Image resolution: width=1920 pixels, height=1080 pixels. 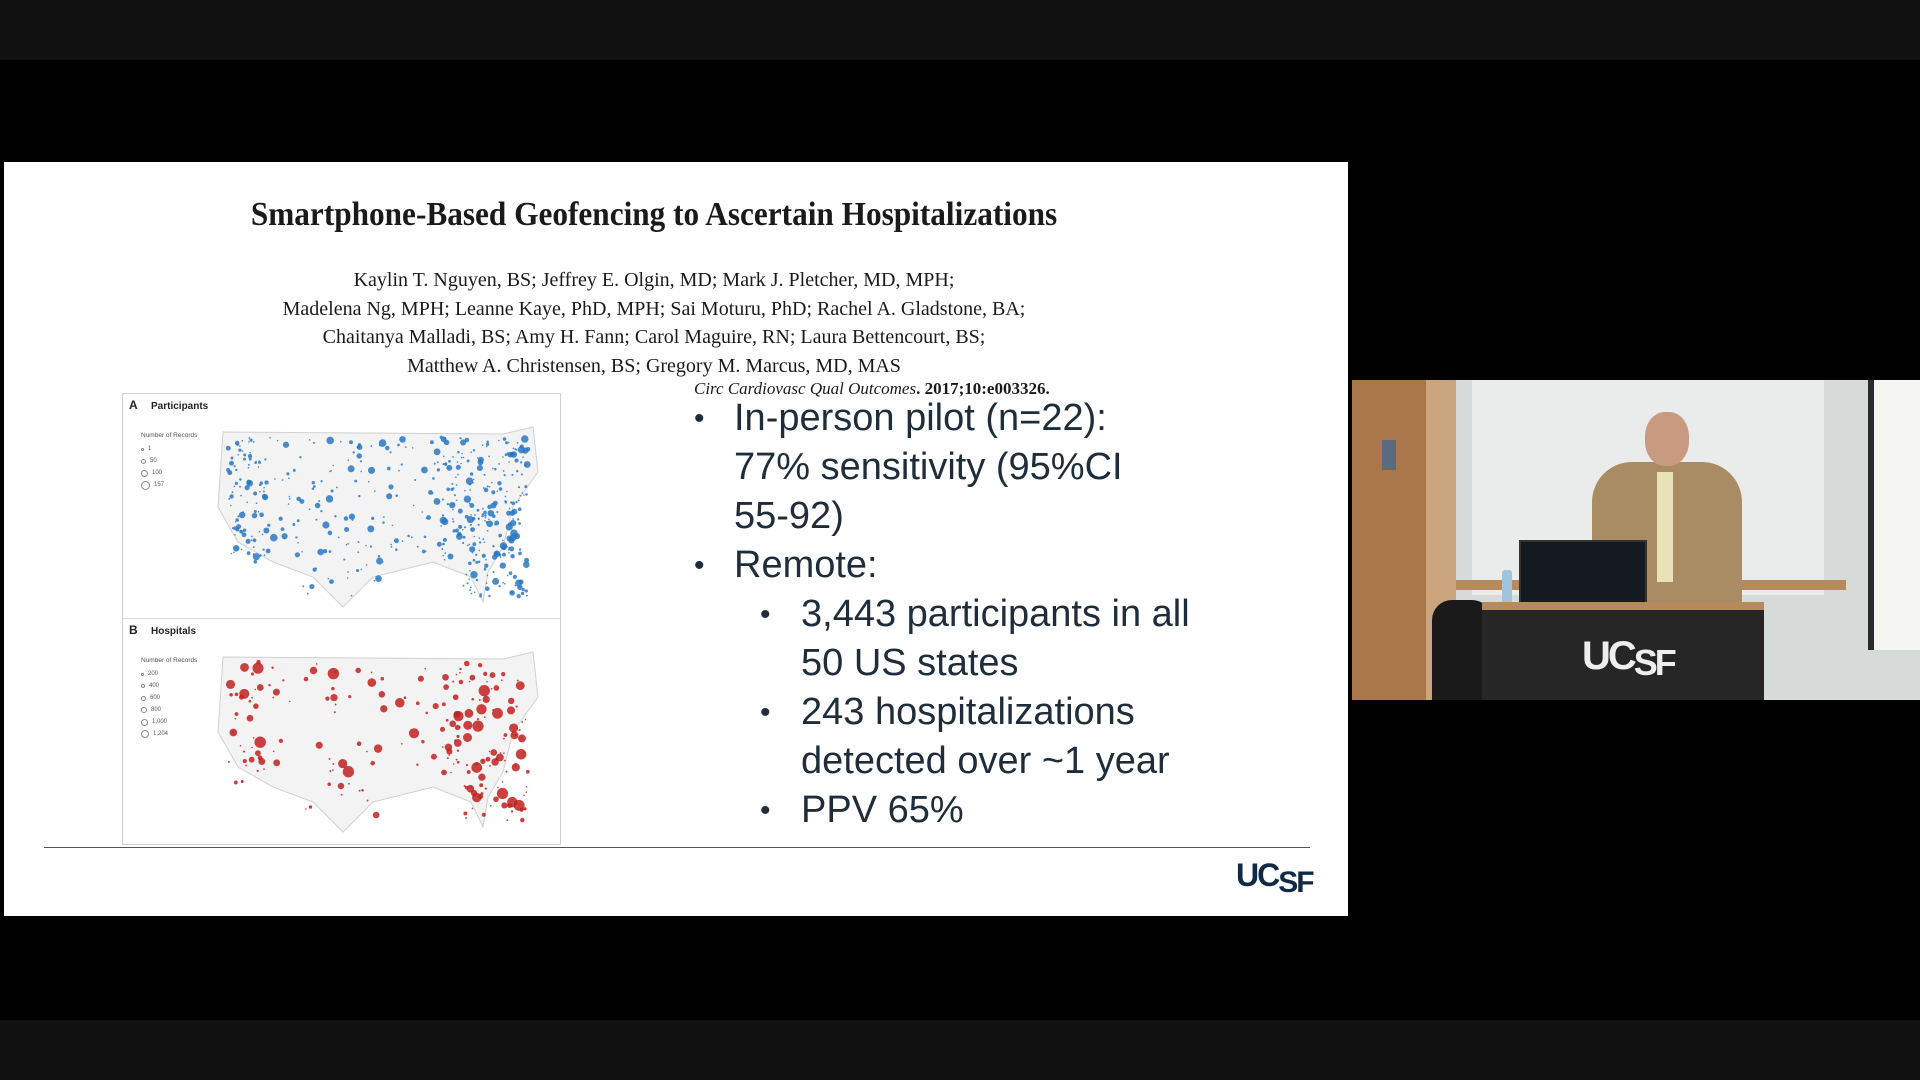 What do you see at coordinates (1894, 515) in the screenshot?
I see `projection-screen` at bounding box center [1894, 515].